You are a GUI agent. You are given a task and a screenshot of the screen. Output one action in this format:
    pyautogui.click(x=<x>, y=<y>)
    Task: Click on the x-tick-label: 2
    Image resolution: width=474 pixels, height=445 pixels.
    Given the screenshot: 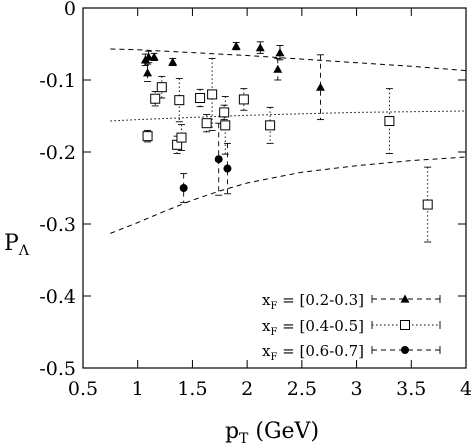 What is the action you would take?
    pyautogui.click(x=247, y=389)
    